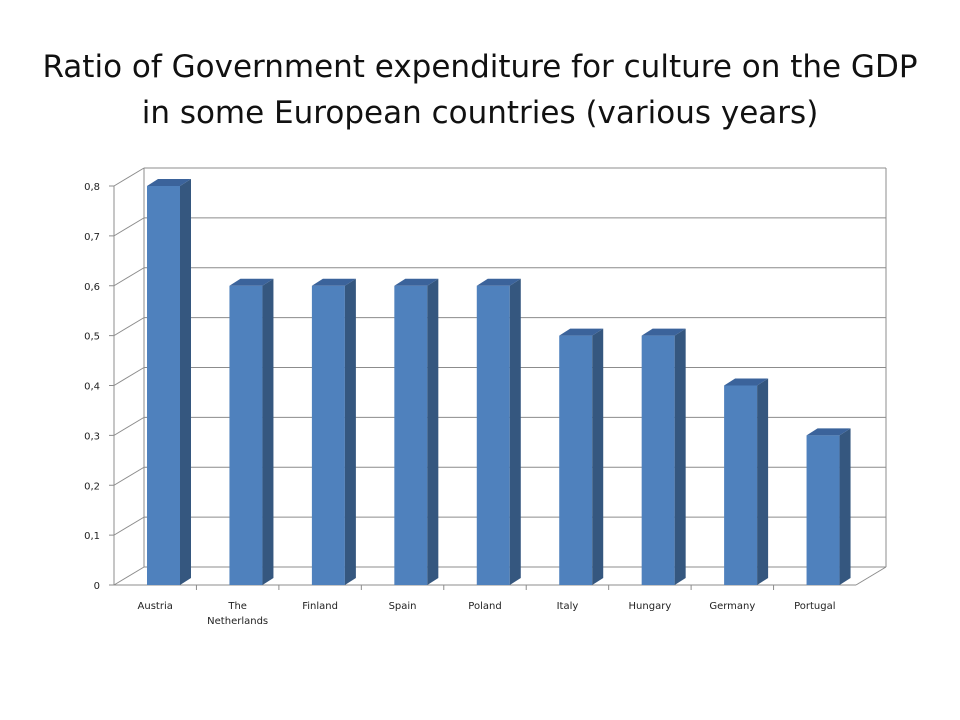  What do you see at coordinates (237, 614) in the screenshot?
I see `x-tick-label: The Netherlands` at bounding box center [237, 614].